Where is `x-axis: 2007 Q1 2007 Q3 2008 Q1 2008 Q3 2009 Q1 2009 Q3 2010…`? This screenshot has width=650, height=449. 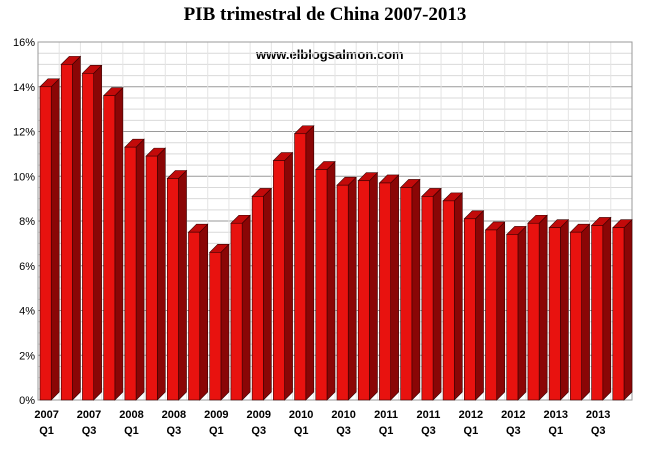 x-axis: 2007 Q1 2007 Q3 2008 Q1 2008 Q3 2009 Q1 2009 Q3 2010… is located at coordinates (322, 423).